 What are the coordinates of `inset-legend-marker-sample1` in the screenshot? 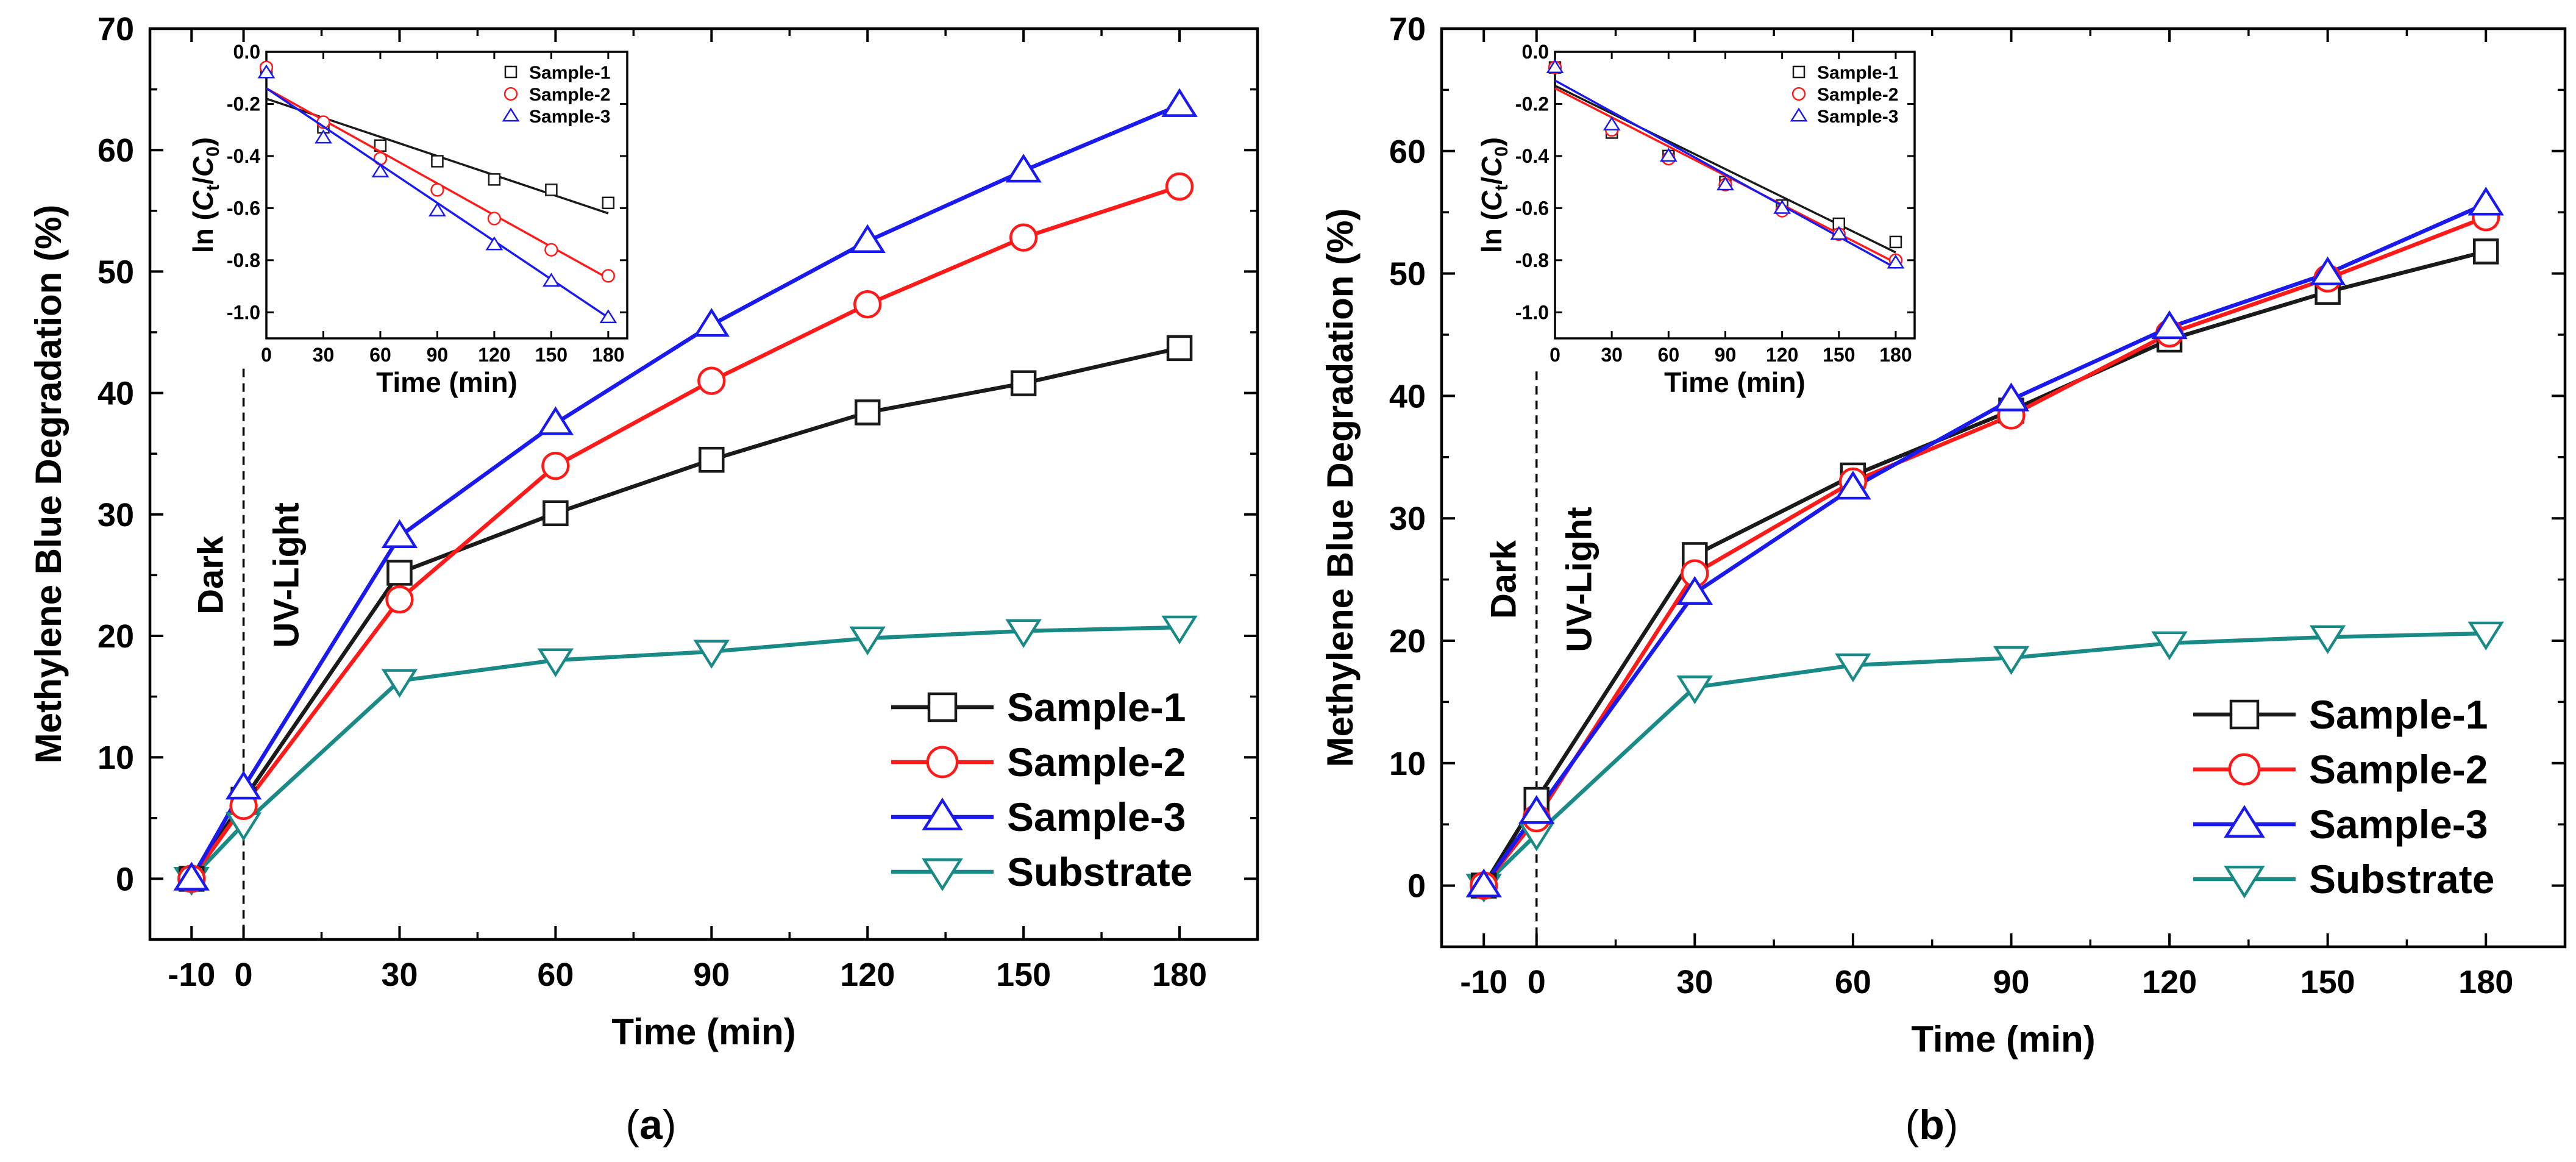 It's located at (511, 72).